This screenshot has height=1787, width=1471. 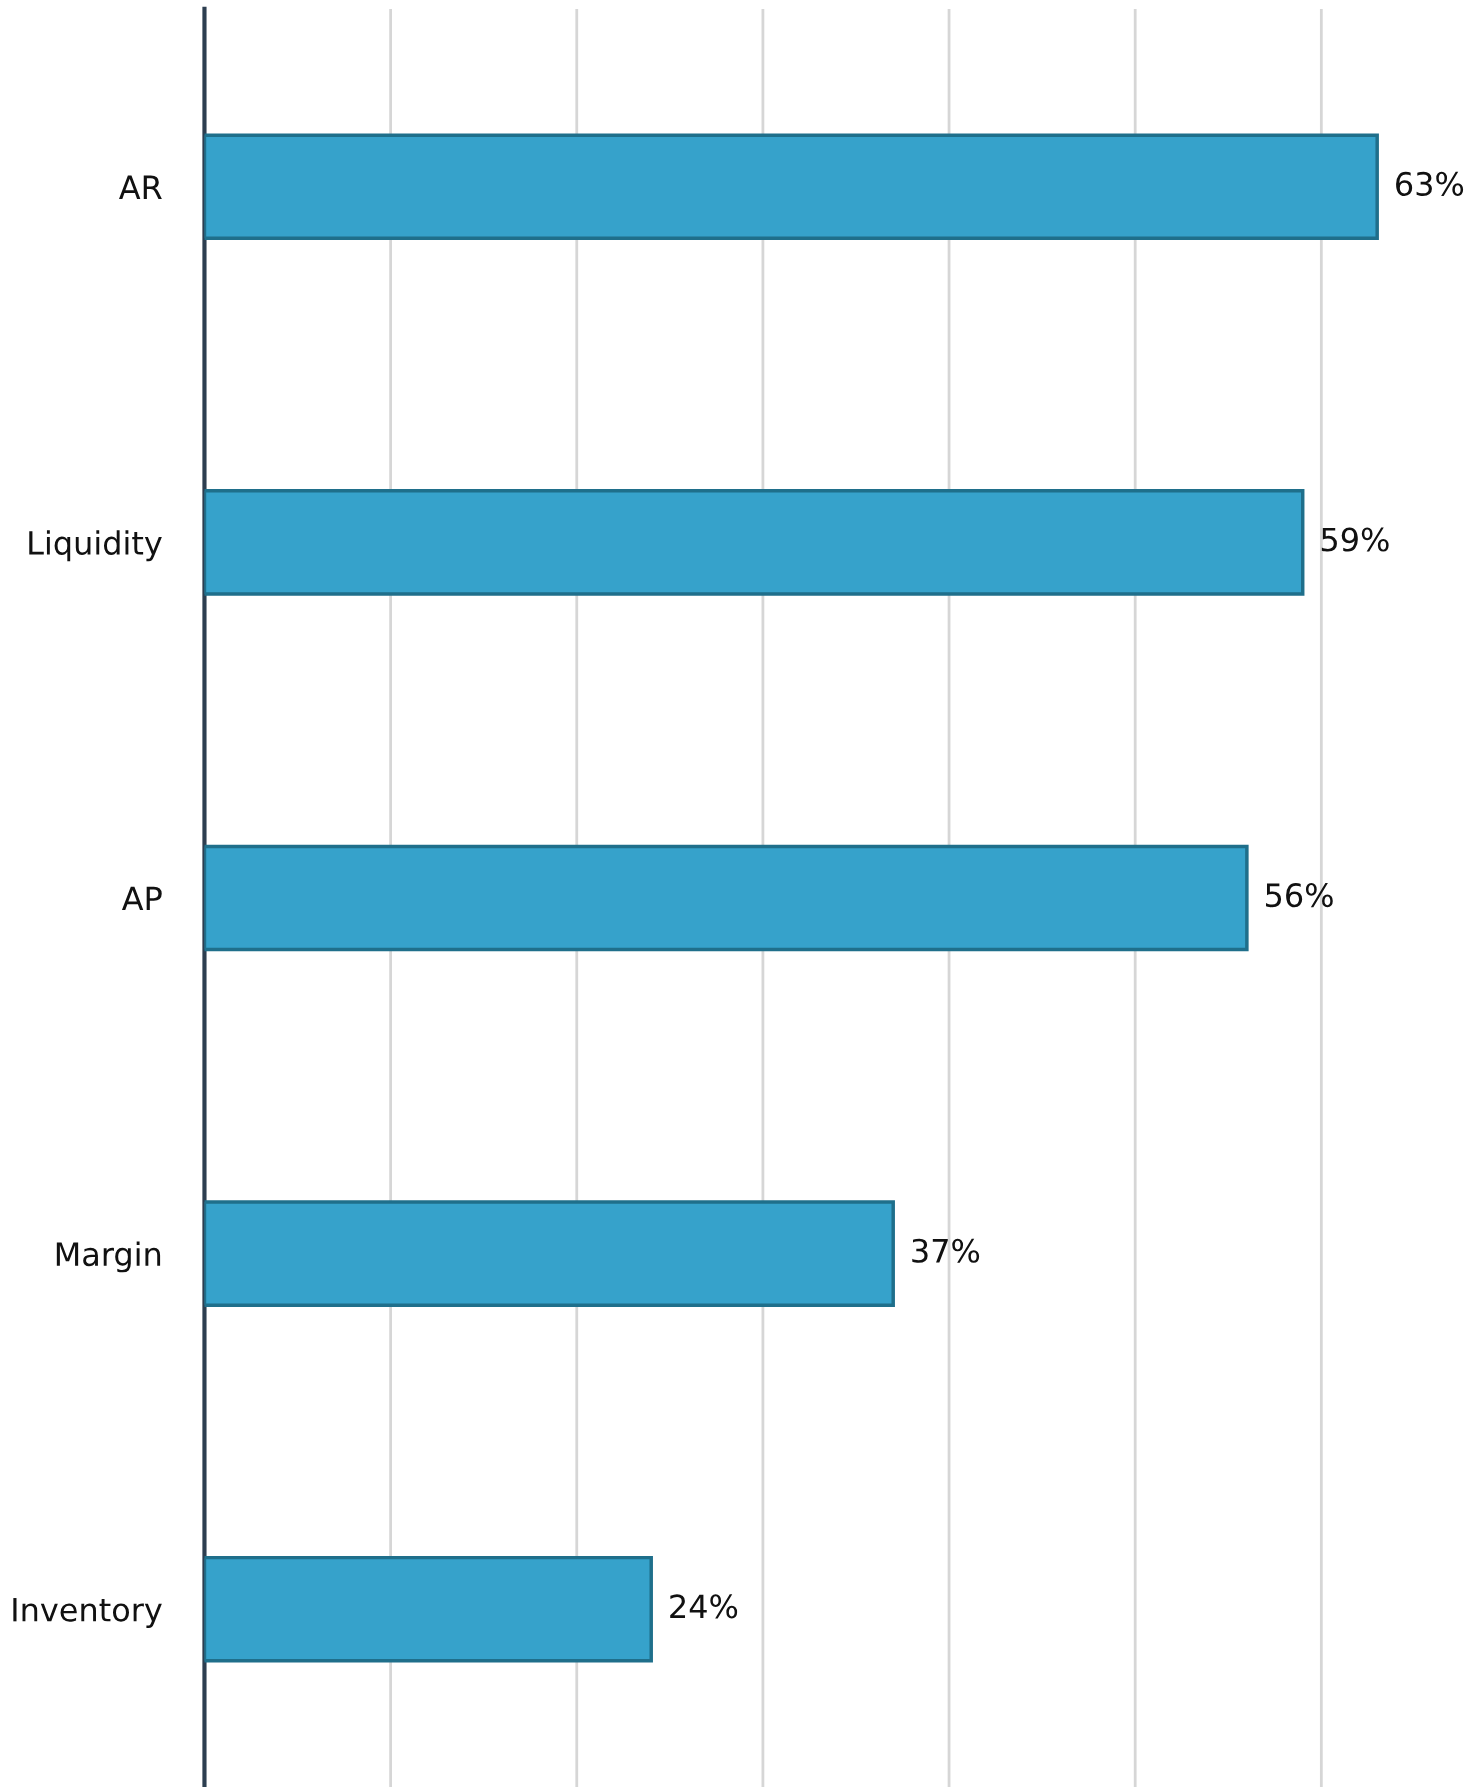 What do you see at coordinates (1430, 184) in the screenshot?
I see `data-label: 63%` at bounding box center [1430, 184].